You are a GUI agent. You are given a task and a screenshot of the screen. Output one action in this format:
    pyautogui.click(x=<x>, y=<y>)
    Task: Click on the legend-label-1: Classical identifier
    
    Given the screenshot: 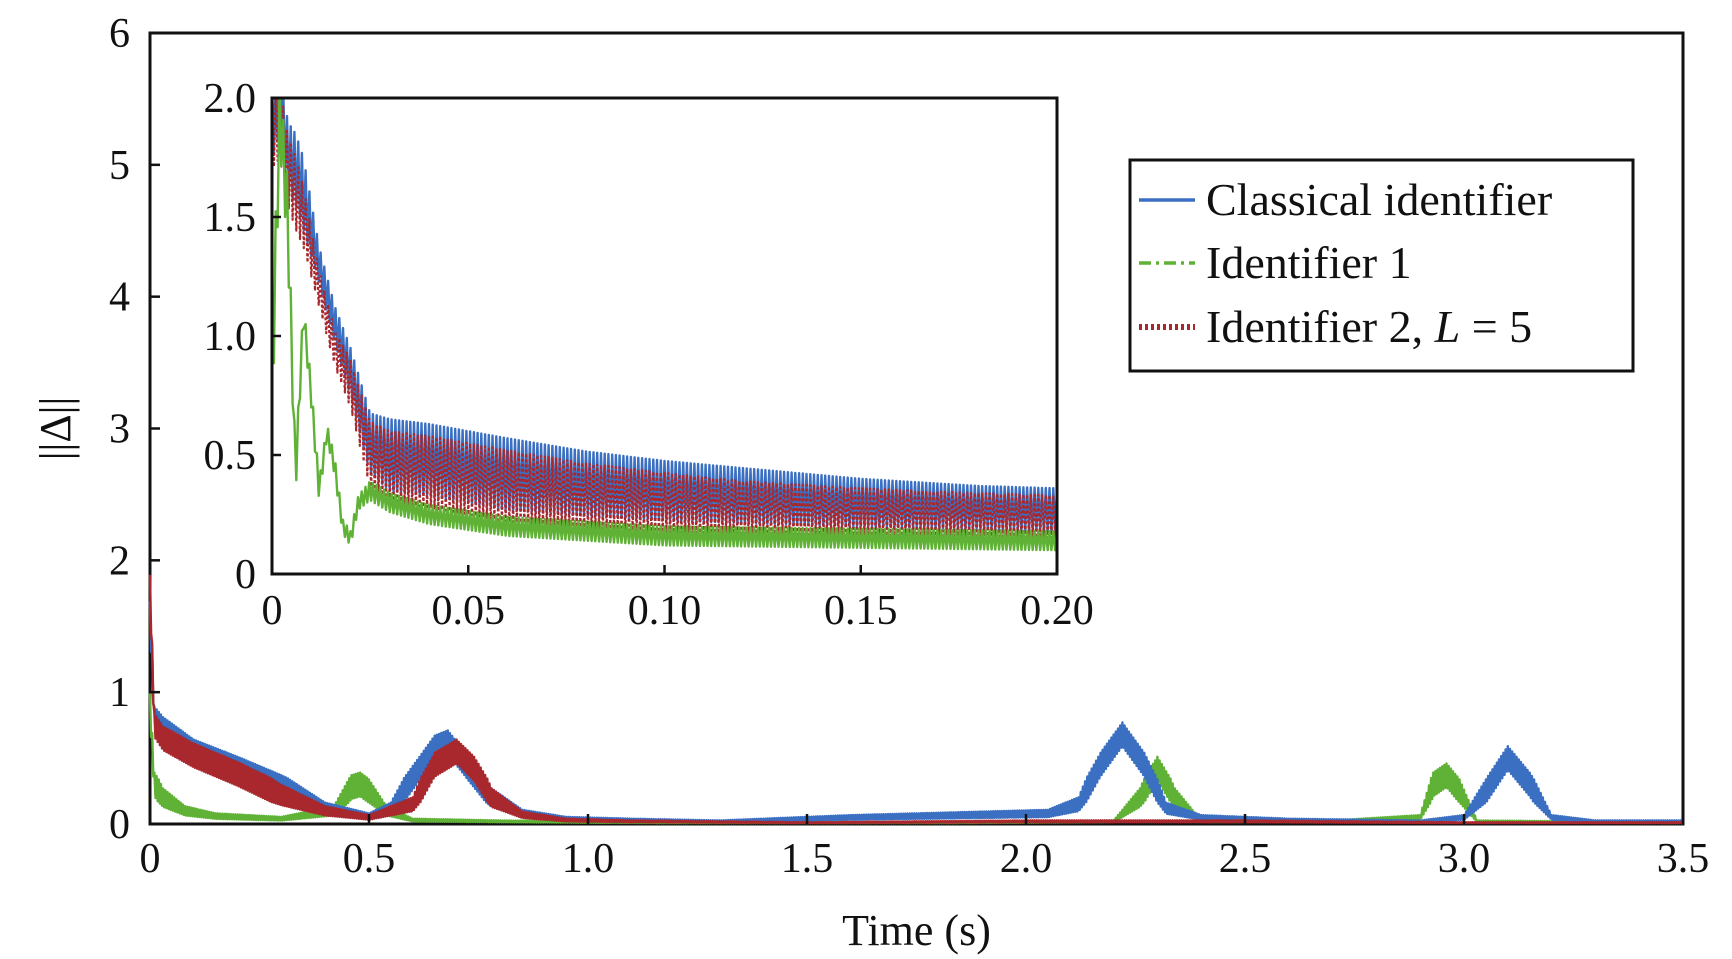 What is the action you would take?
    pyautogui.click(x=1379, y=199)
    